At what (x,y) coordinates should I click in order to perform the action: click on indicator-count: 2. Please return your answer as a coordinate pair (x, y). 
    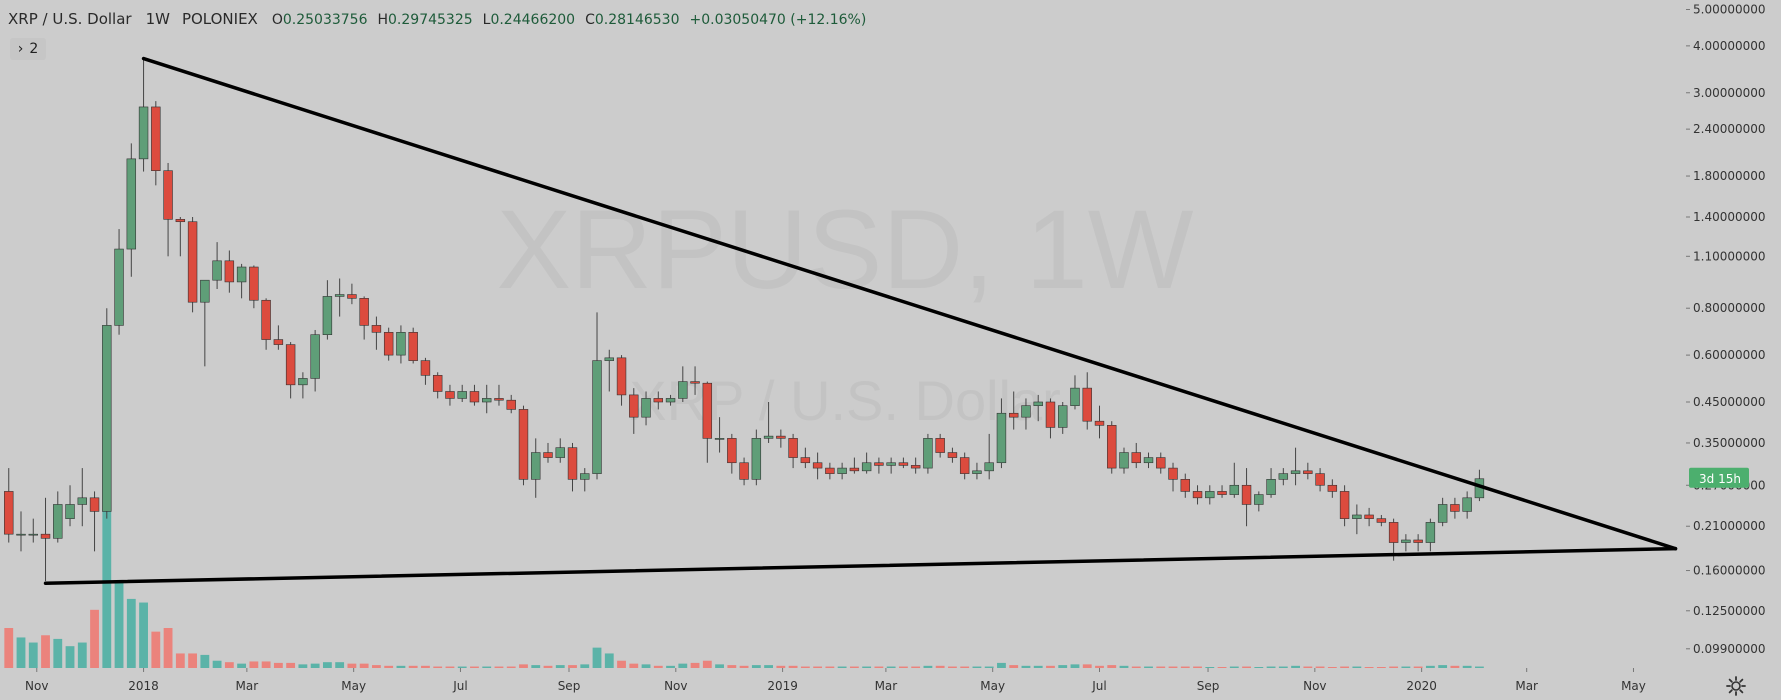
    Looking at the image, I should click on (34, 49).